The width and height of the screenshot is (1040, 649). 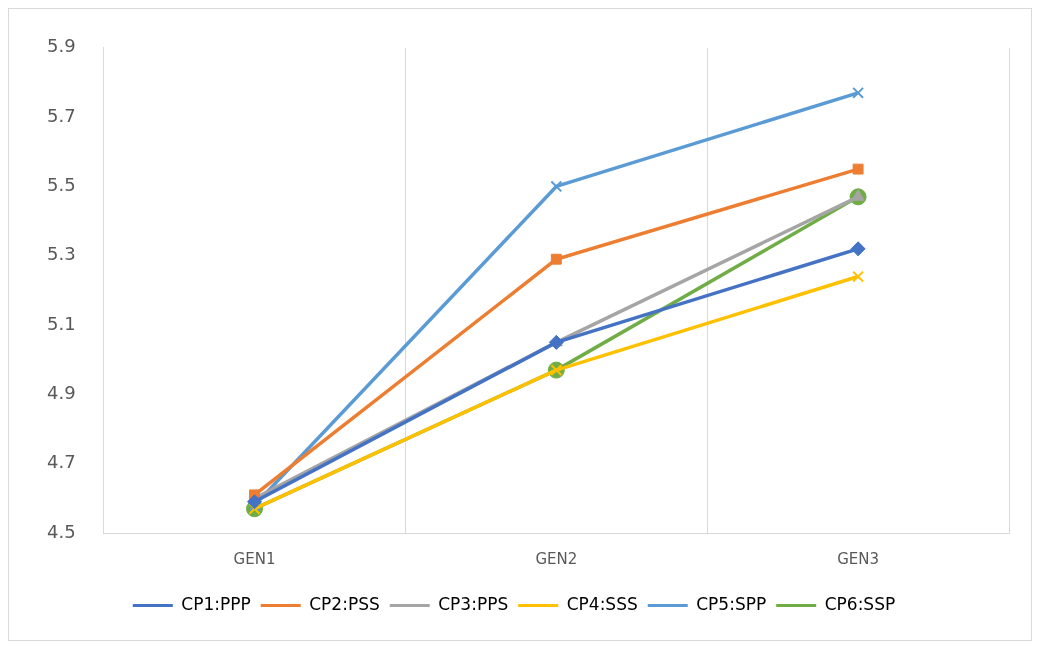 I want to click on x-tick-label: GEN3, so click(x=858, y=558).